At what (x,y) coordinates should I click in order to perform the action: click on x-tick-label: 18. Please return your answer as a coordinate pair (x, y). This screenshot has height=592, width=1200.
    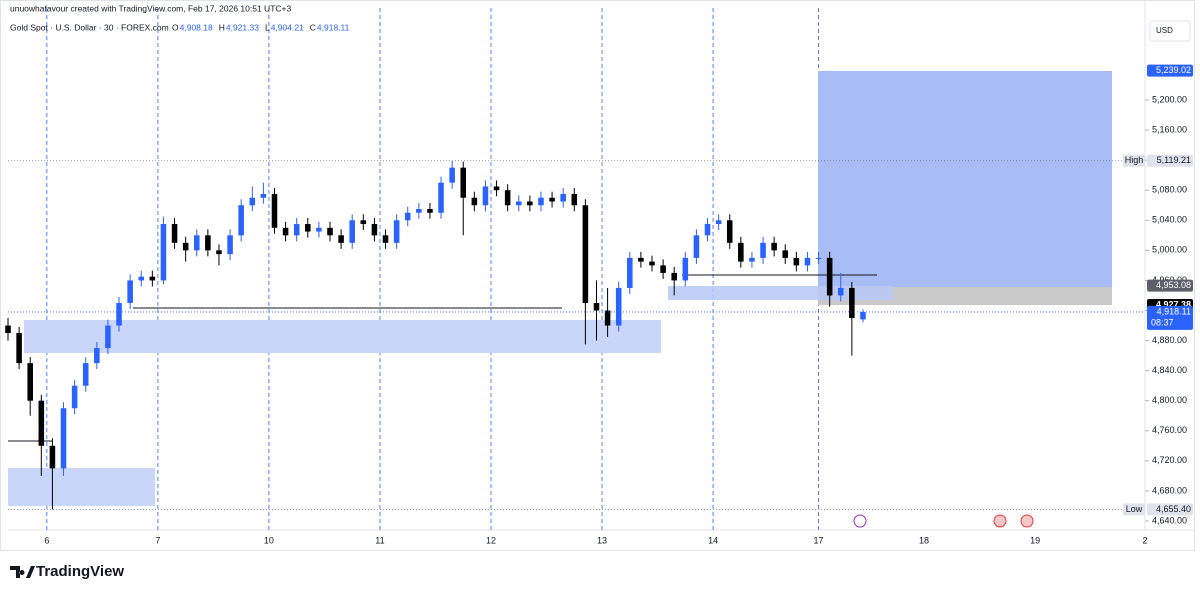
    Looking at the image, I should click on (924, 540).